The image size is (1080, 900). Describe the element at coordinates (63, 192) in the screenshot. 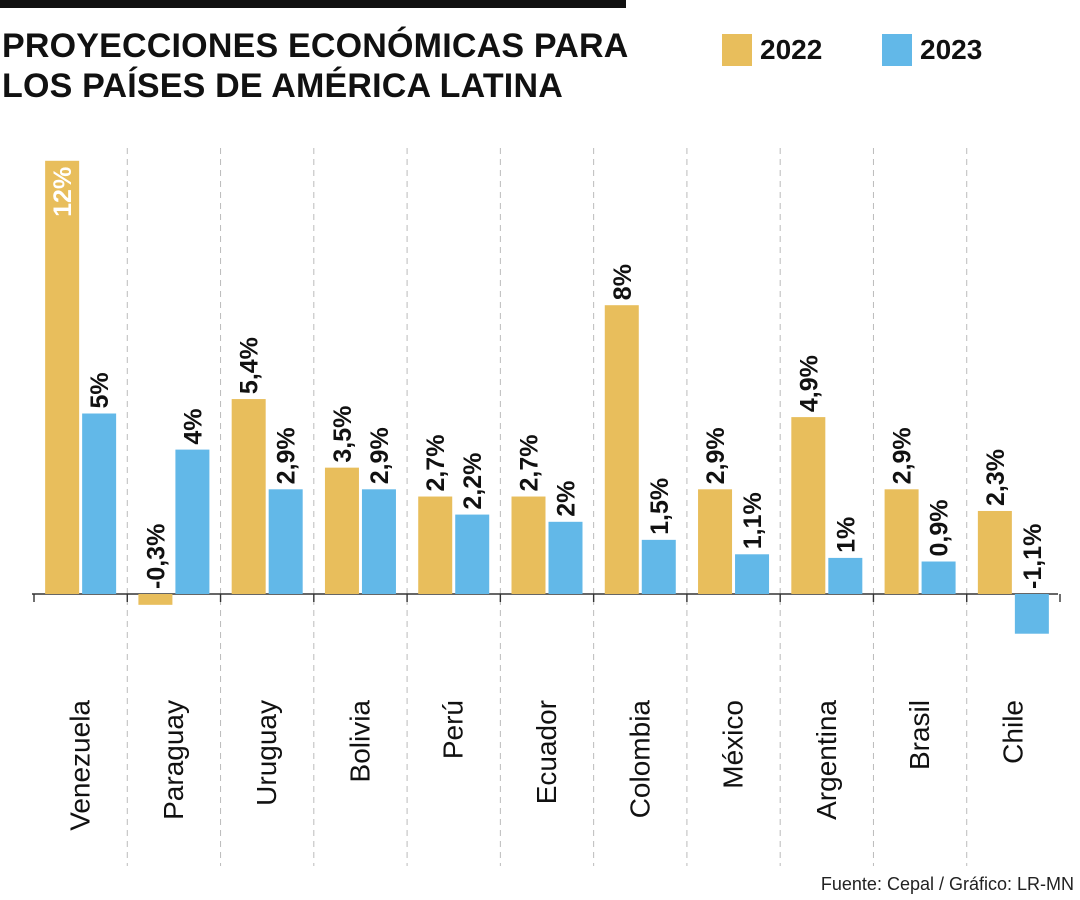

I see `value-label-2022-venezuela: 12%` at that location.